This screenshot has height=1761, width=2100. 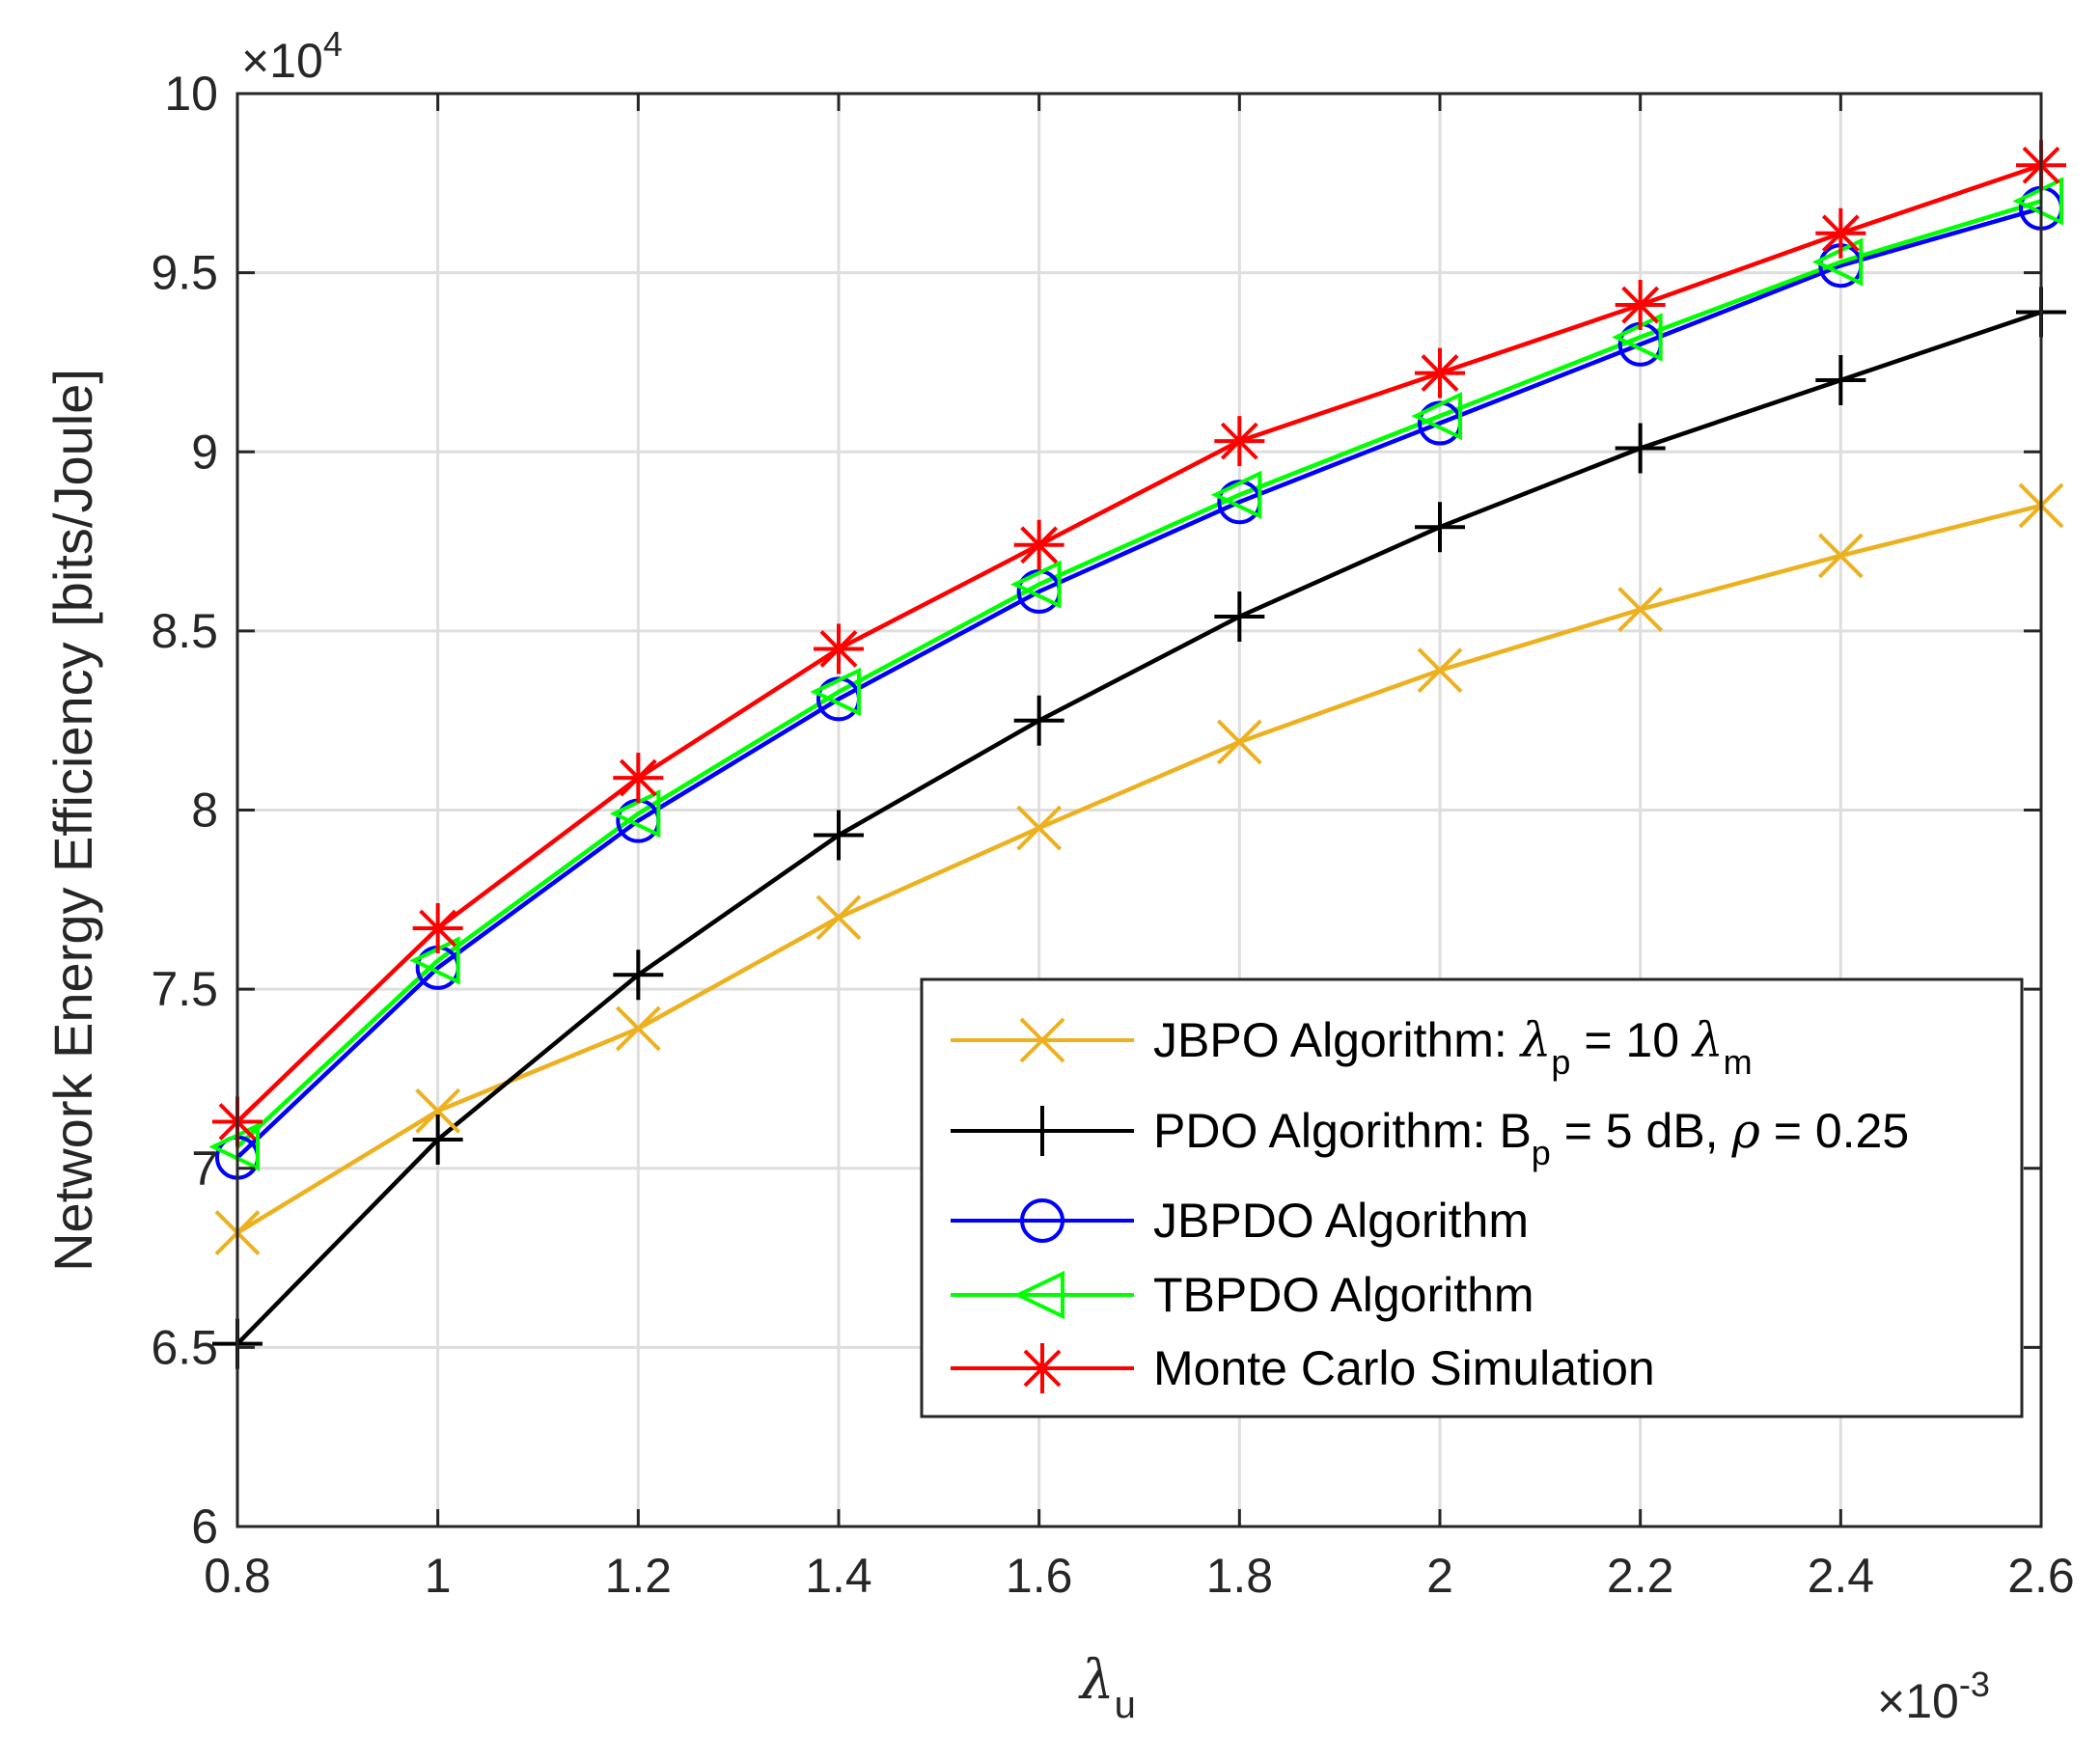 What do you see at coordinates (237, 1576) in the screenshot?
I see `x-tick-label: 0.8` at bounding box center [237, 1576].